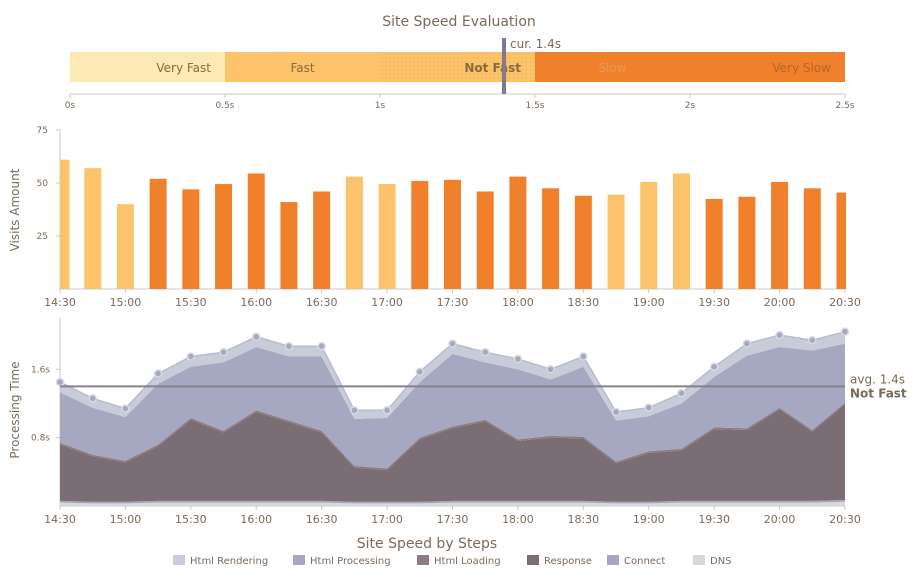 This screenshot has width=918, height=586. Describe the element at coordinates (191, 519) in the screenshot. I see `processing-x-tick-label-2: 15:30` at that location.